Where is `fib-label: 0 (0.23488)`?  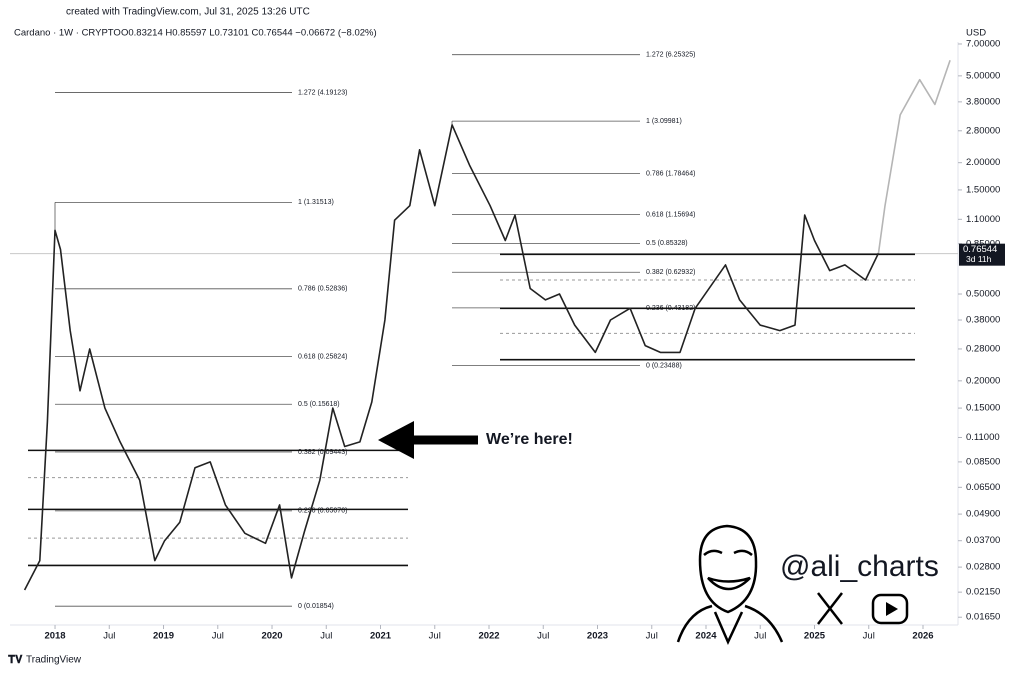 fib-label: 0 (0.23488) is located at coordinates (664, 365).